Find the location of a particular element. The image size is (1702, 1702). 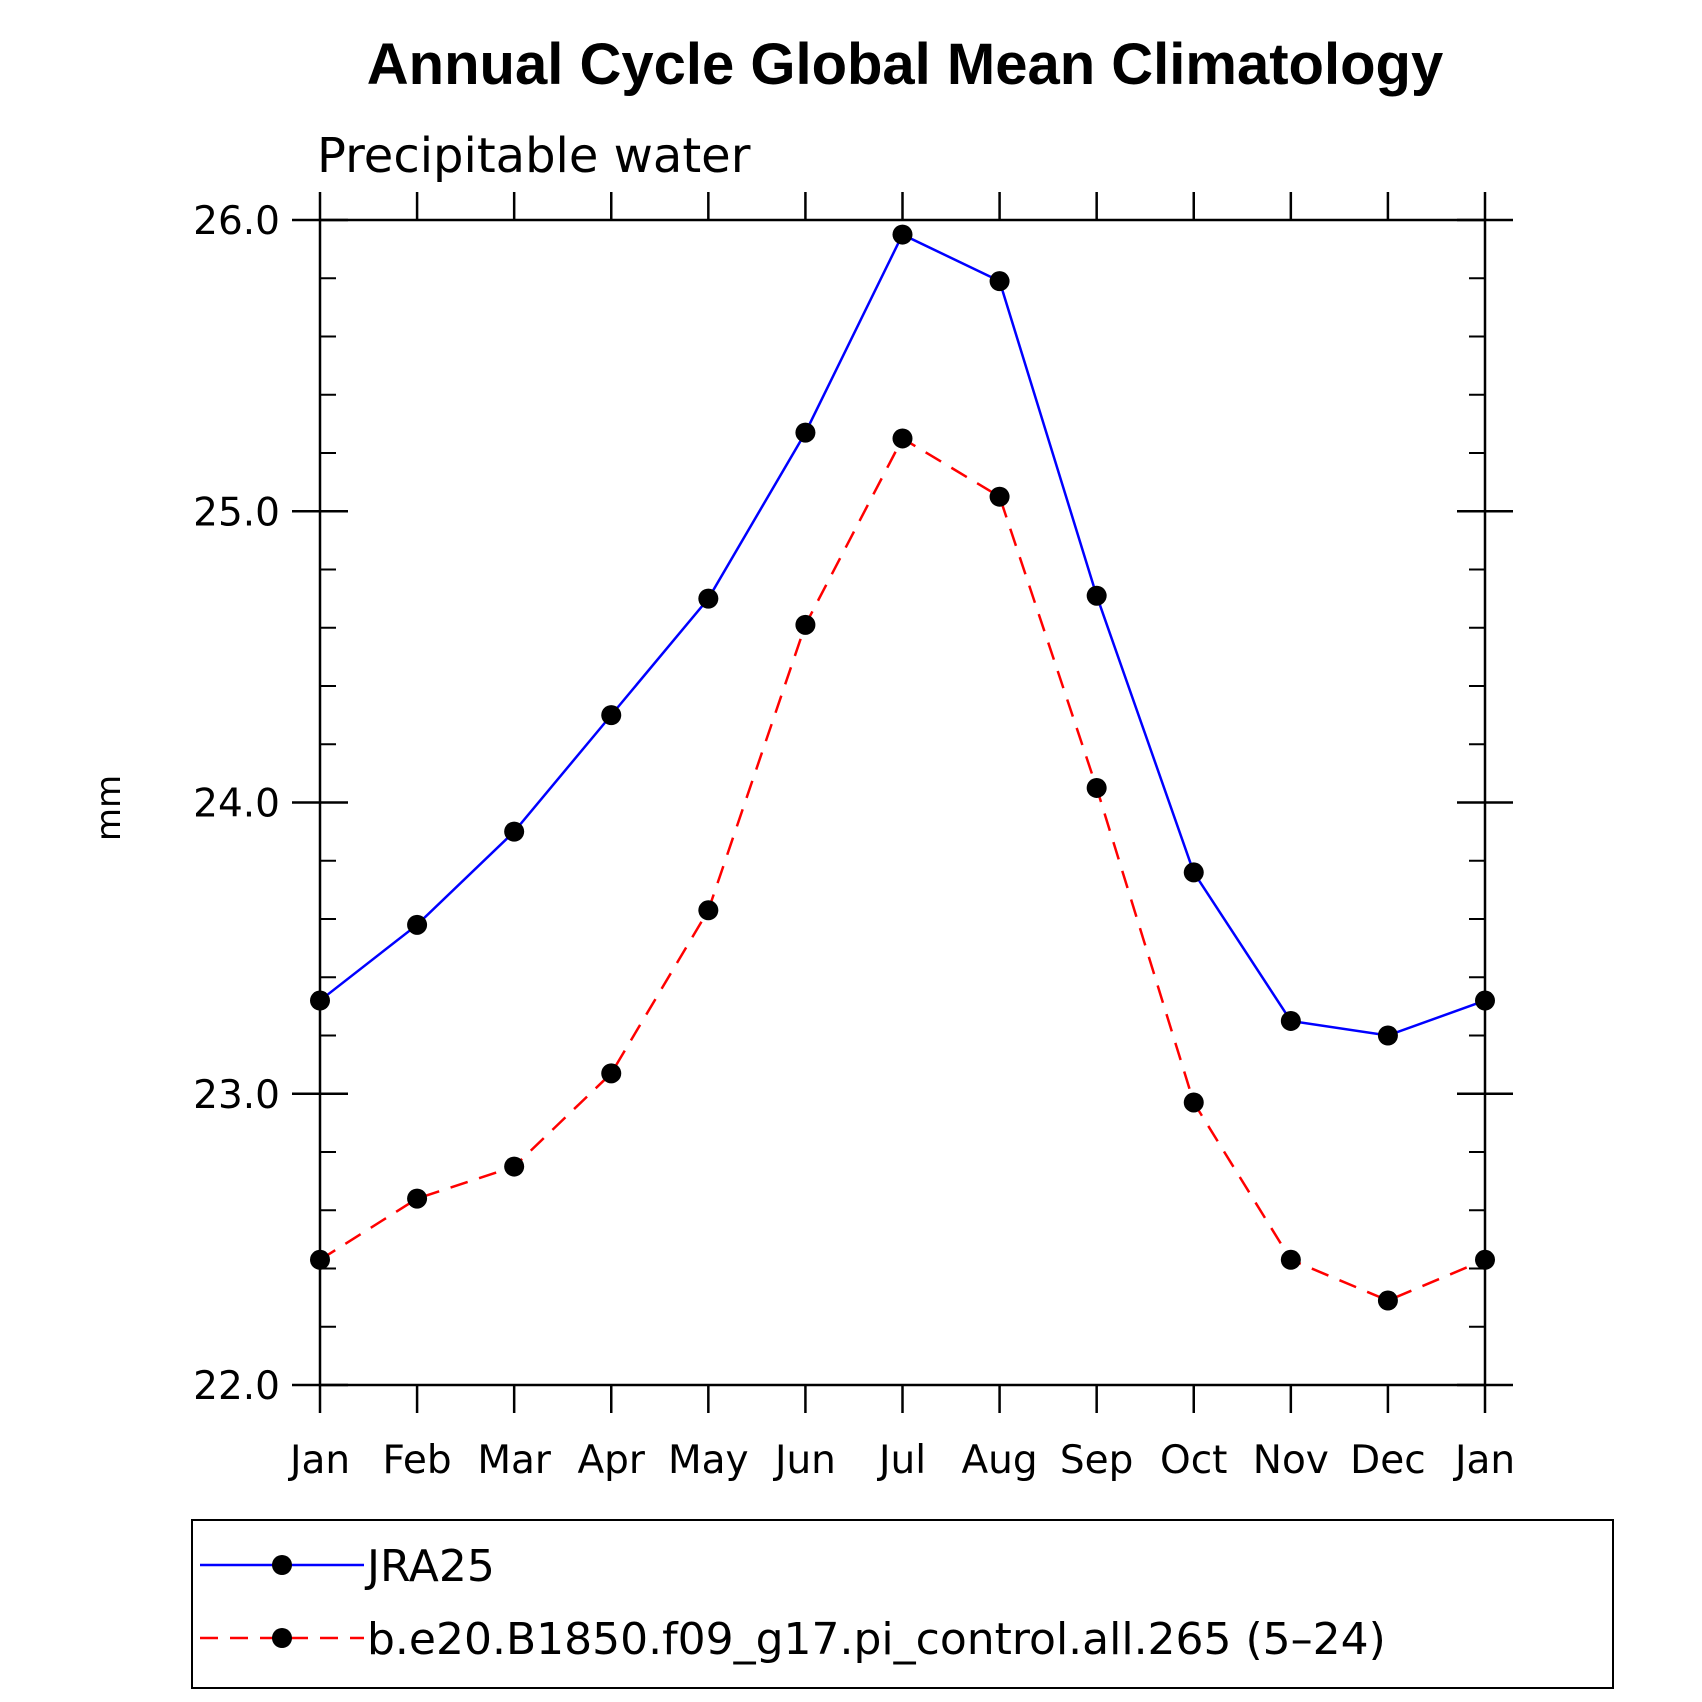

chart-title: Annual Cycle Global Mean Climatology is located at coordinates (905, 64).